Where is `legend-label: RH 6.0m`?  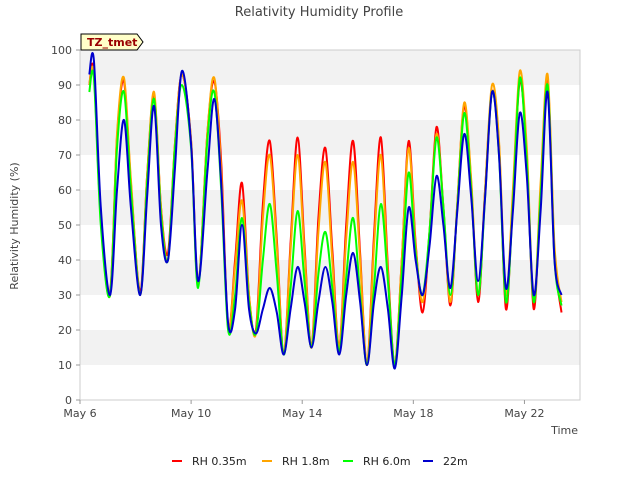
legend-label: RH 6.0m is located at coordinates (387, 461).